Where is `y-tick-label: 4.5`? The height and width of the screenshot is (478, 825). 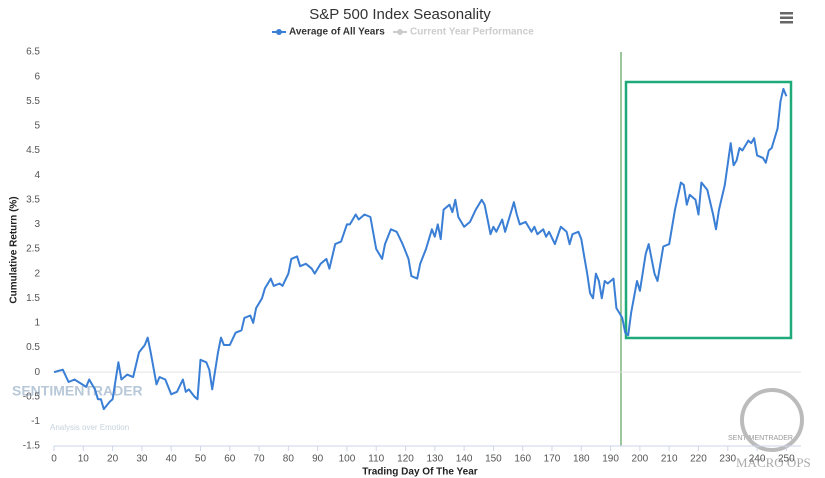 y-tick-label: 4.5 is located at coordinates (33, 150).